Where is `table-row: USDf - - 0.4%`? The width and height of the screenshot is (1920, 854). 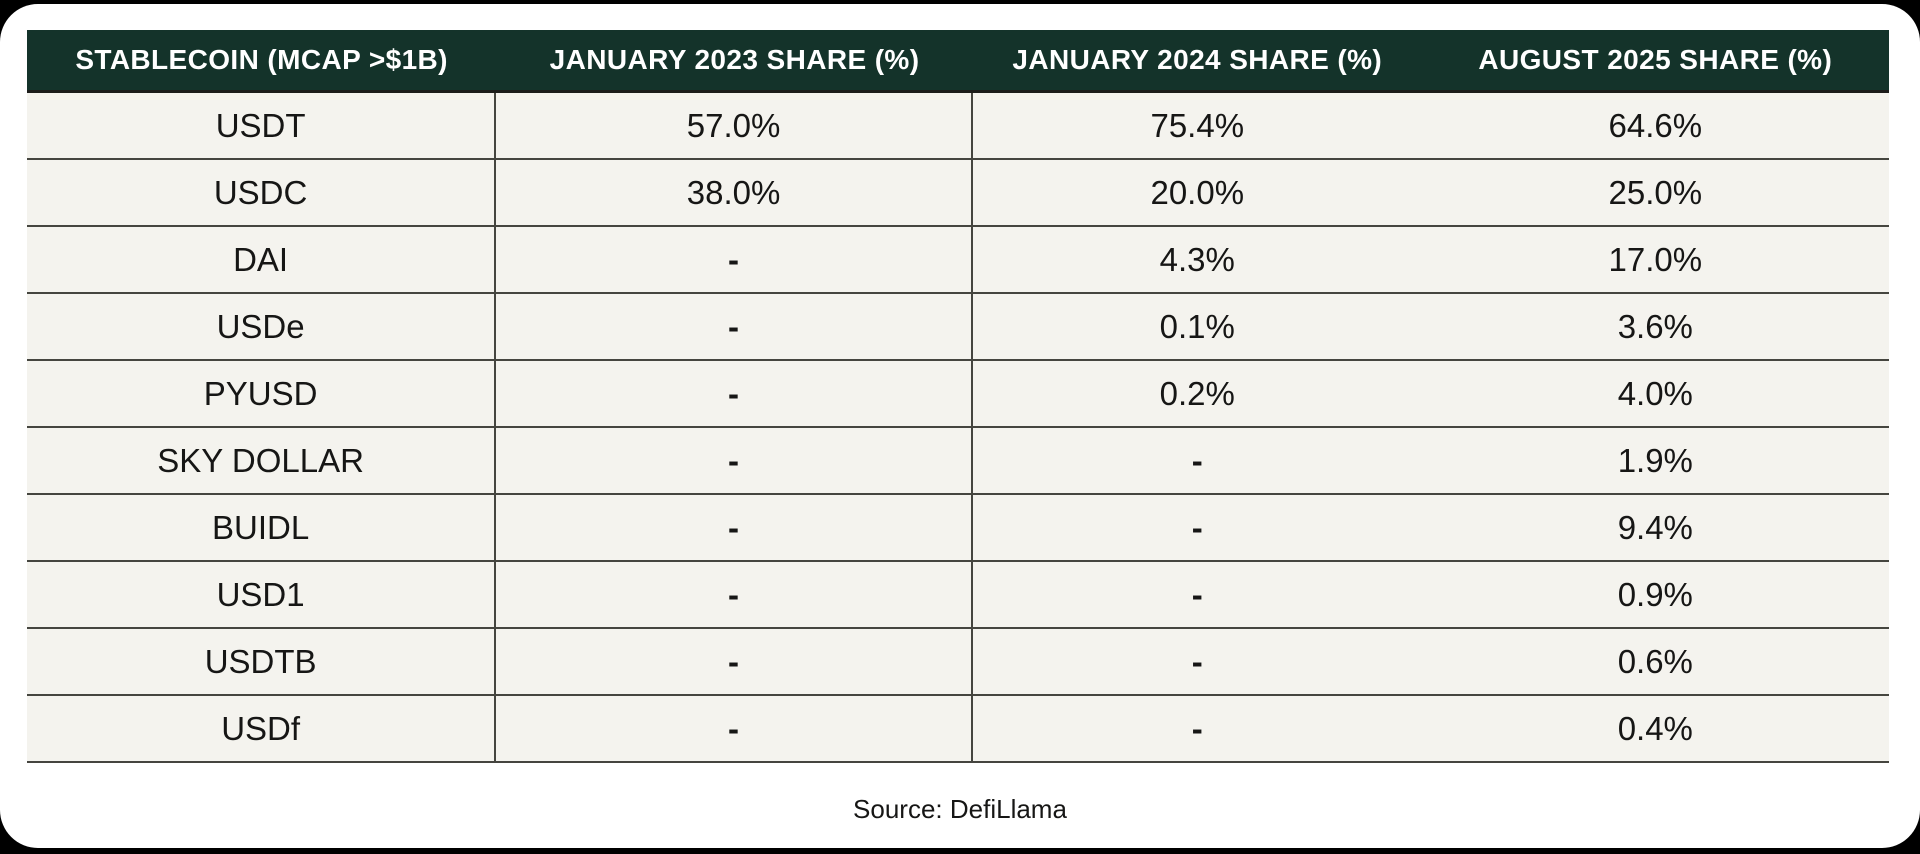
table-row: USDf - - 0.4% is located at coordinates (958, 729).